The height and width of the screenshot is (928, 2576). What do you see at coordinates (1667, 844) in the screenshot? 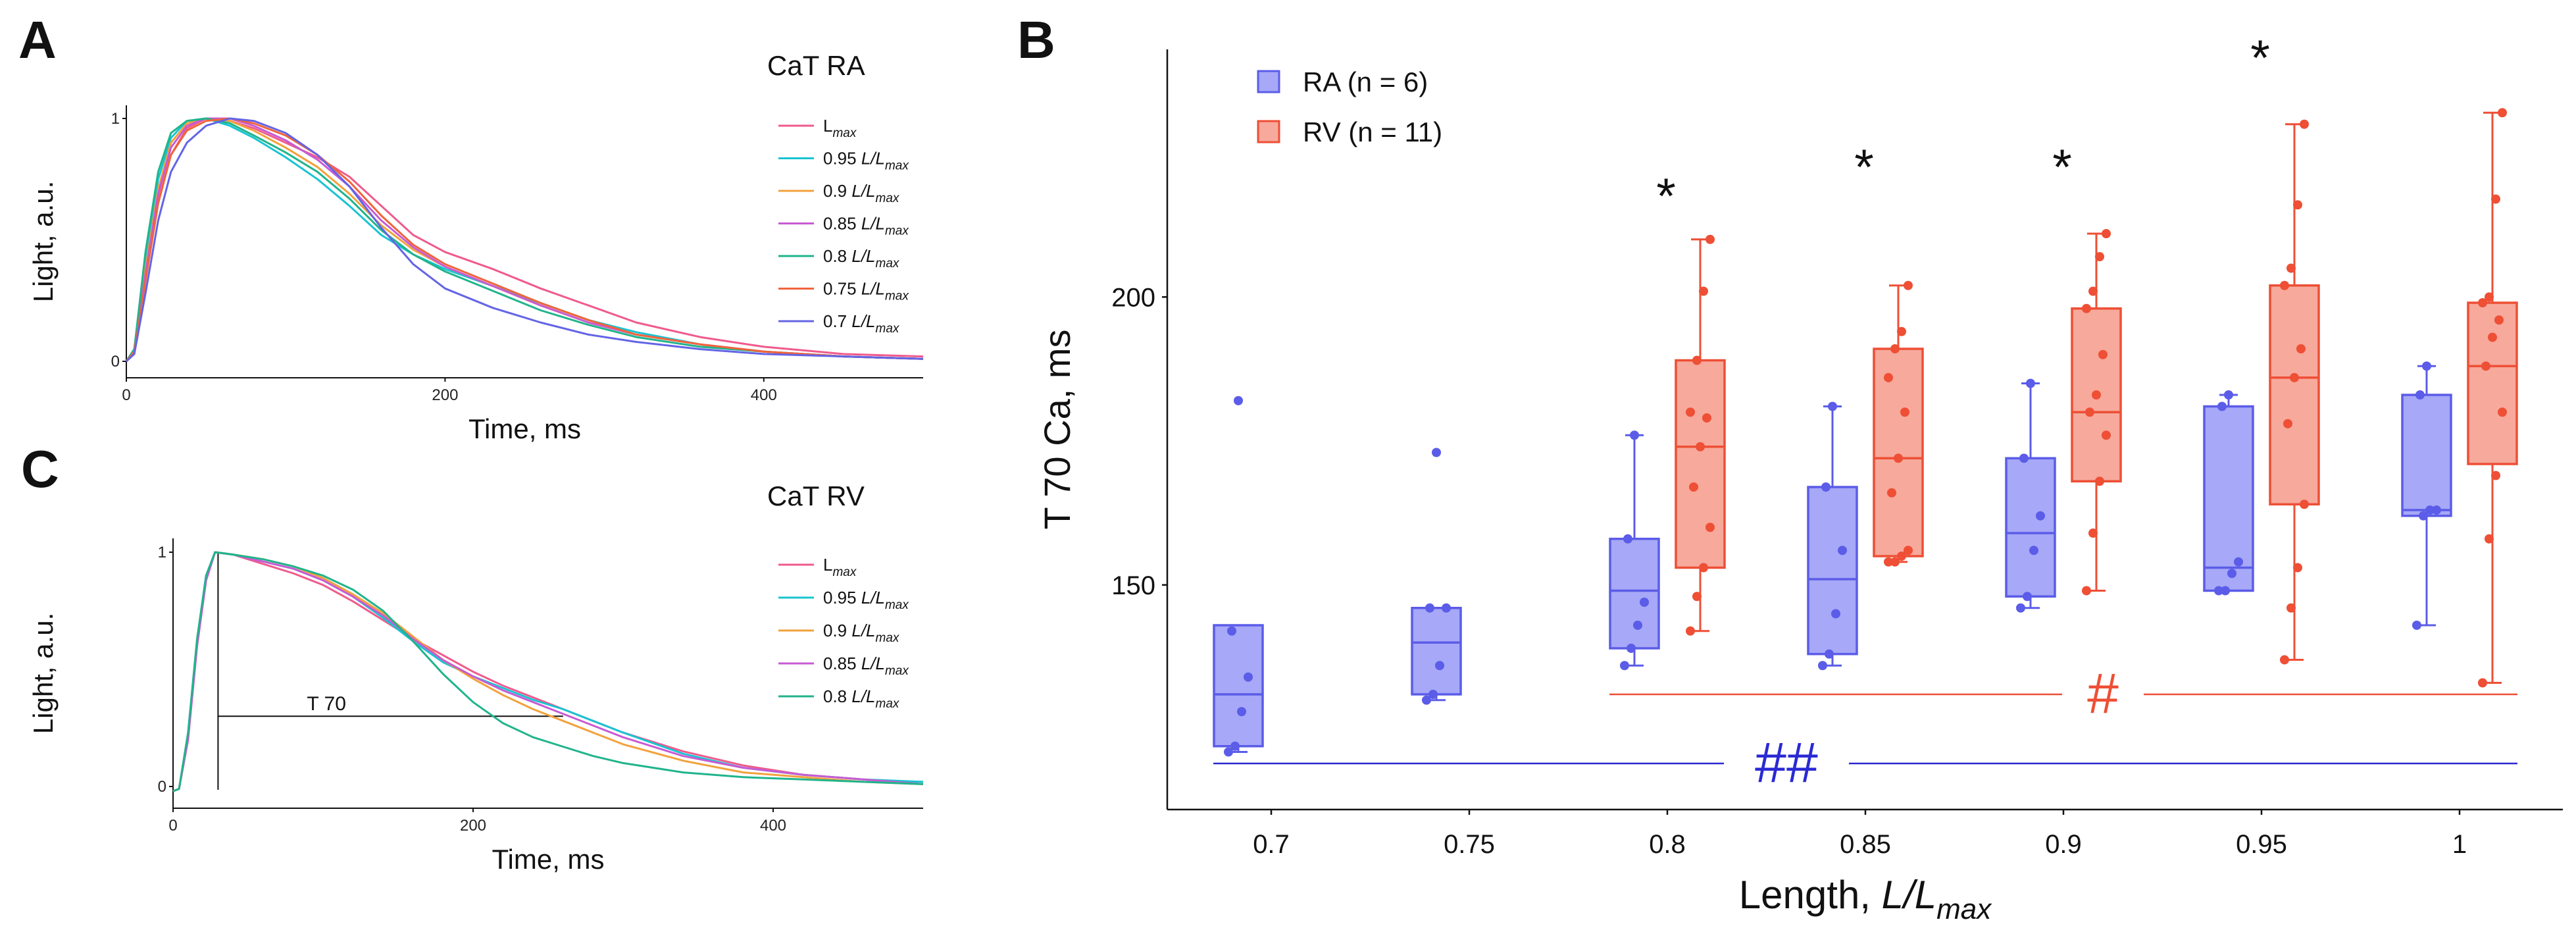
I see `x-tick-label: 0.8` at bounding box center [1667, 844].